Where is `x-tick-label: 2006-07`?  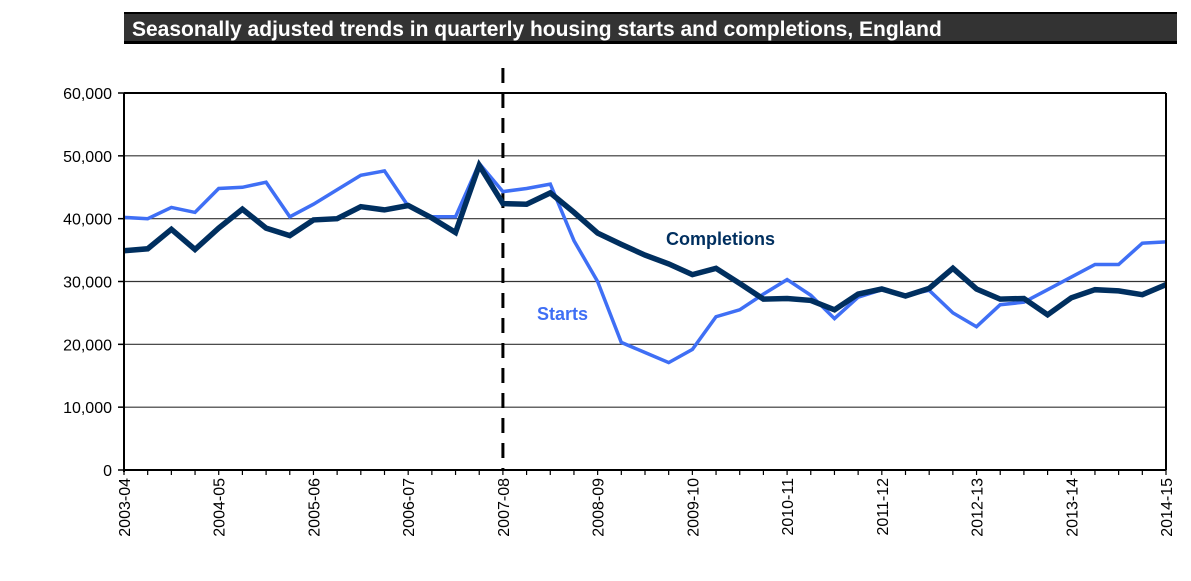
x-tick-label: 2006-07 is located at coordinates (409, 507).